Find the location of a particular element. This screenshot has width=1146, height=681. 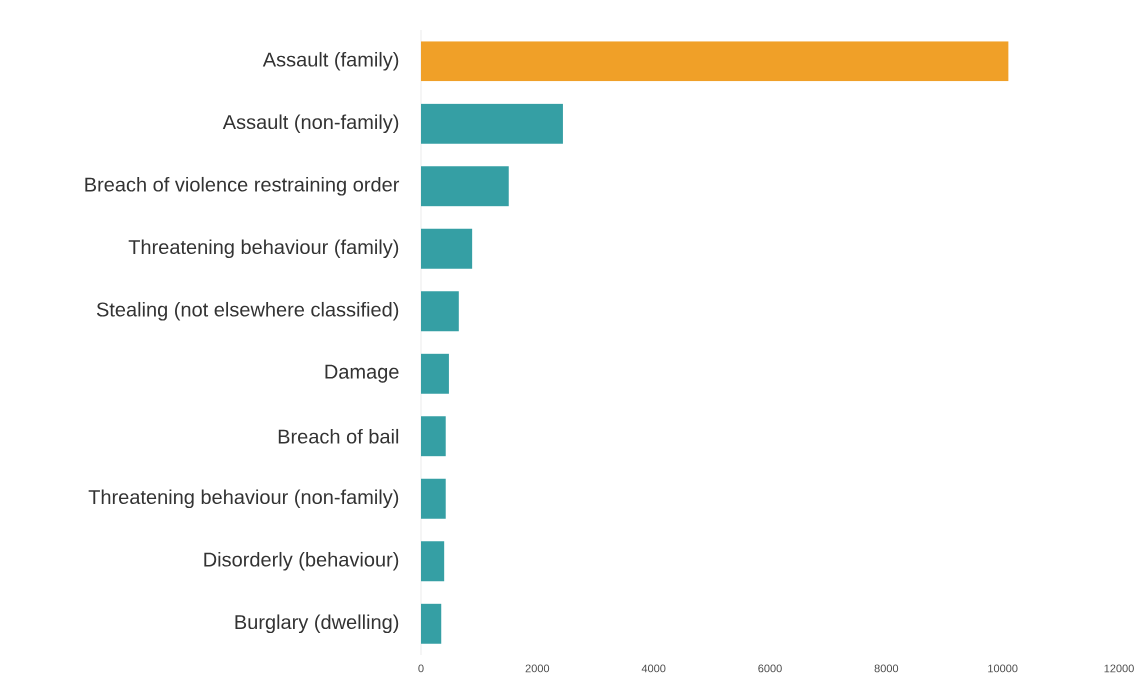

y-tick-label: Breach of bail is located at coordinates (338, 436).